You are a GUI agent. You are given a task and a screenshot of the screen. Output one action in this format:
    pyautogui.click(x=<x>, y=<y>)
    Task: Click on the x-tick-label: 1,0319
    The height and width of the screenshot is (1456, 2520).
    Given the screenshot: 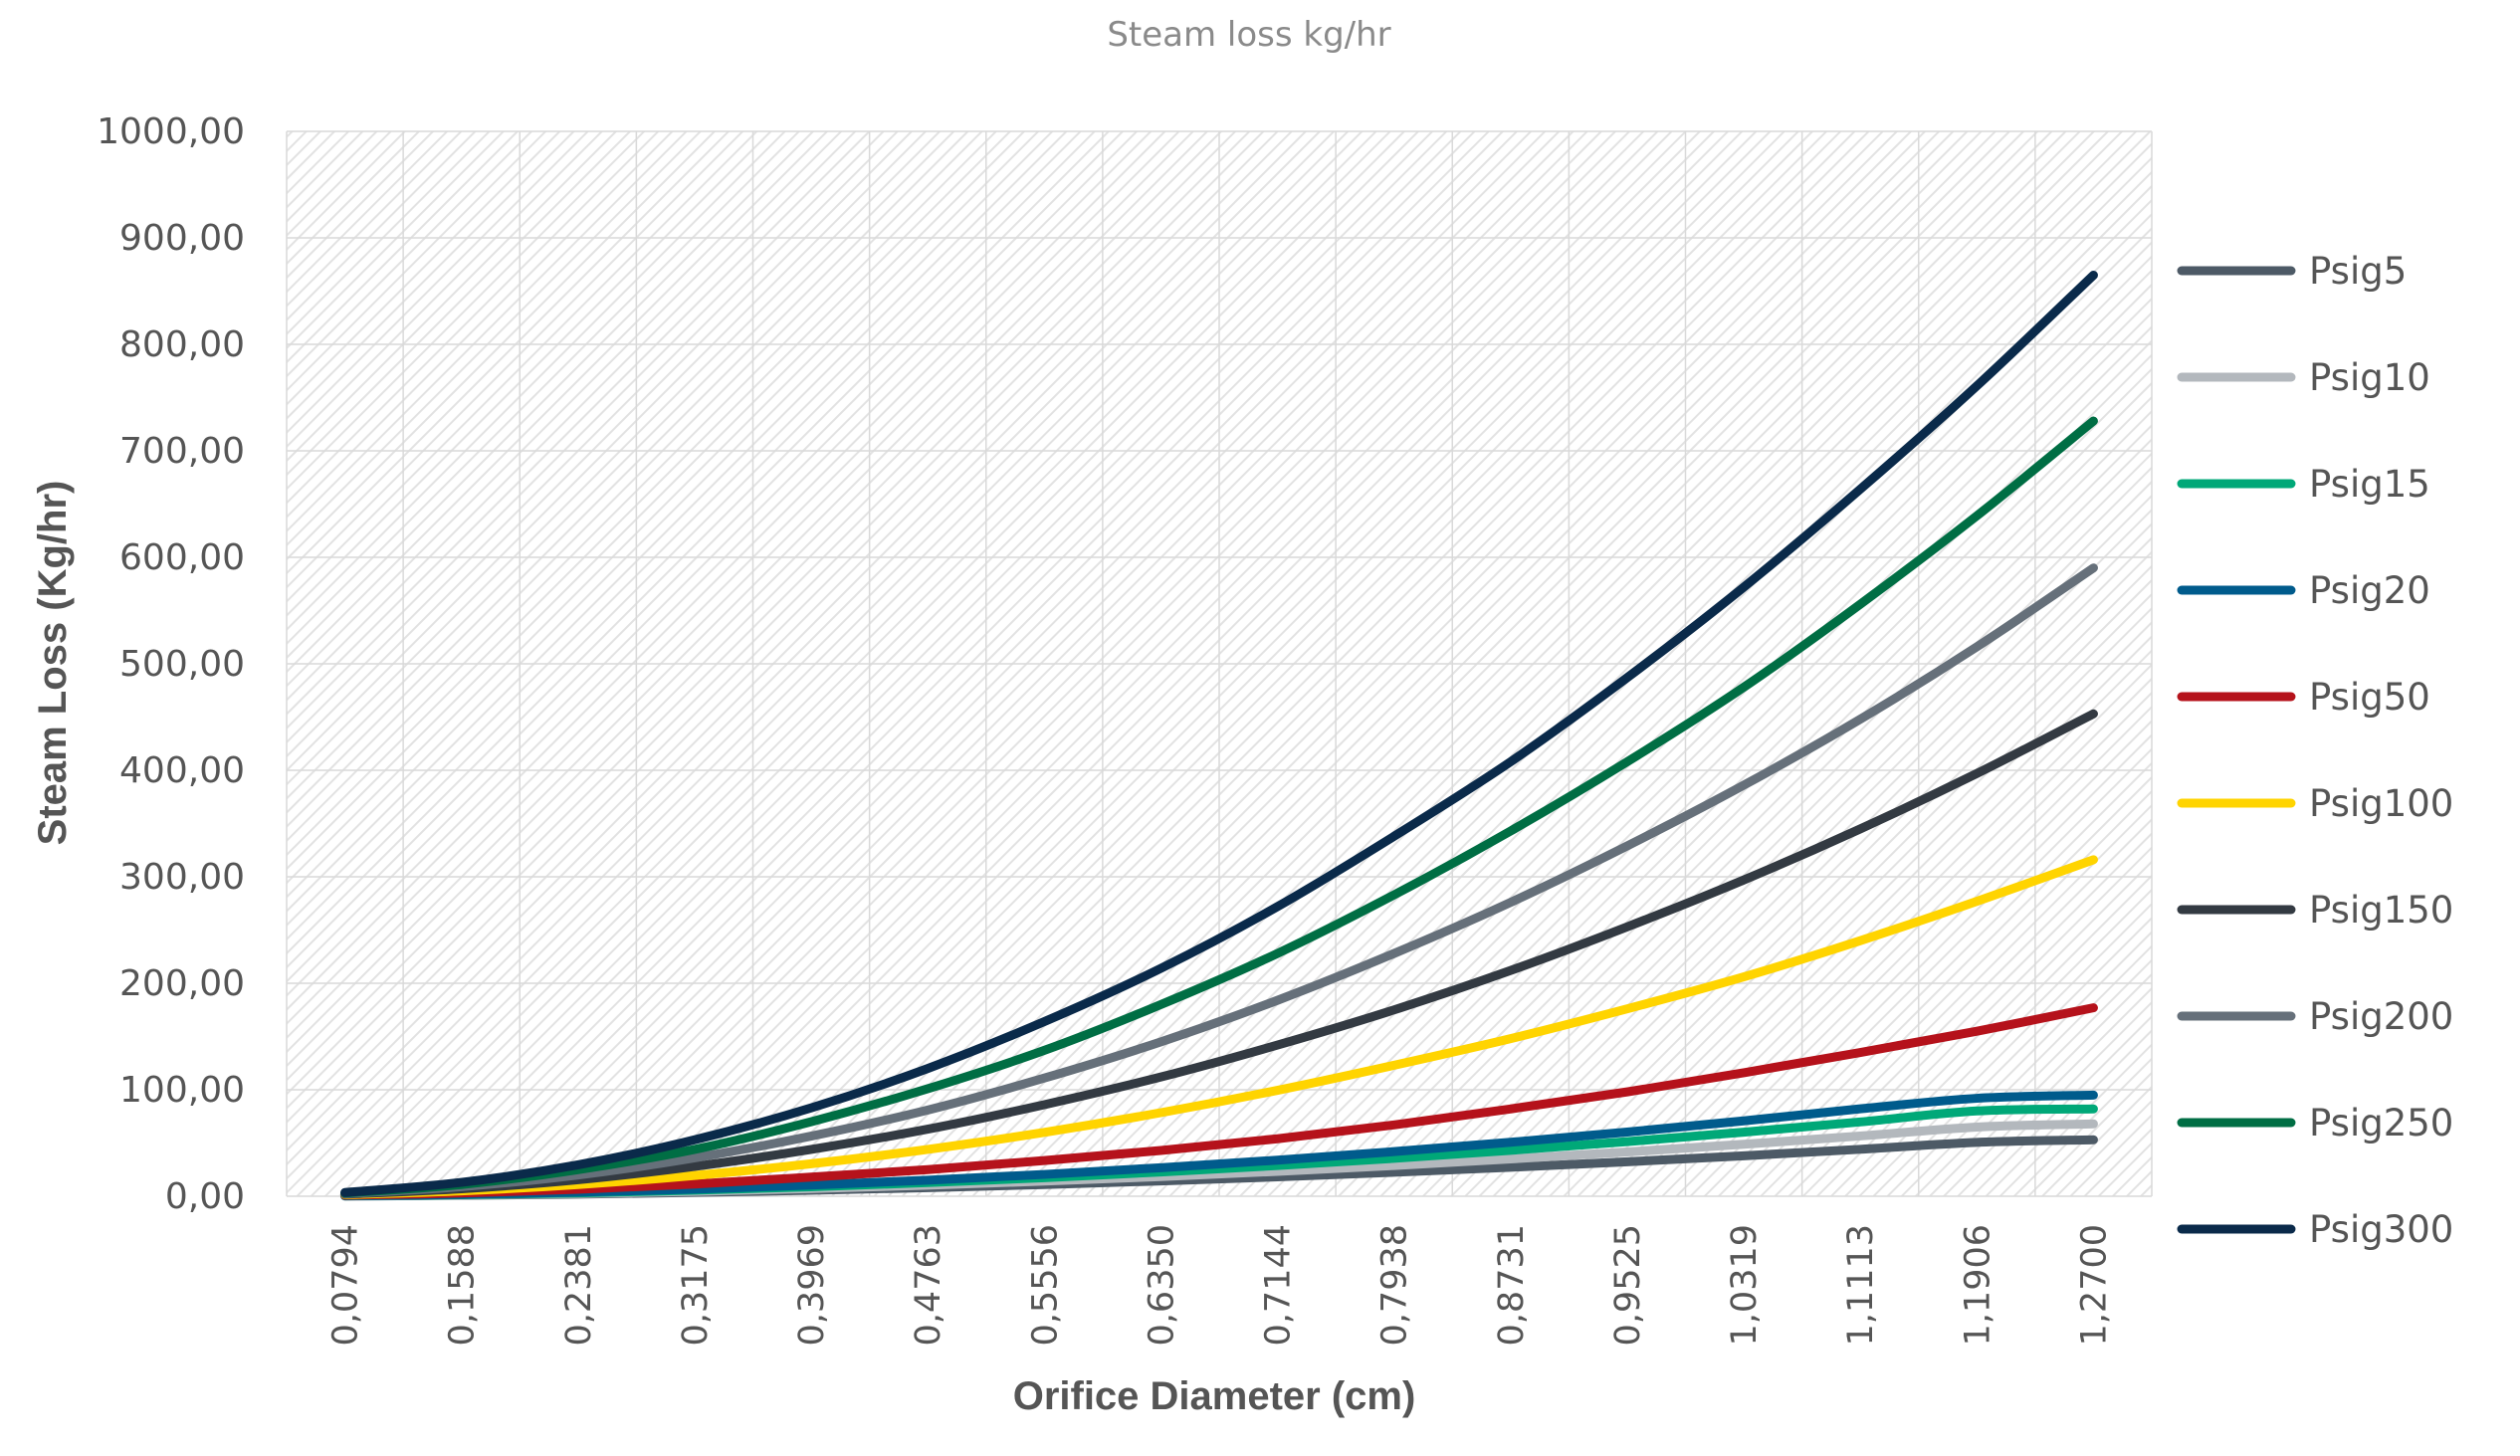 What is the action you would take?
    pyautogui.click(x=1745, y=1285)
    